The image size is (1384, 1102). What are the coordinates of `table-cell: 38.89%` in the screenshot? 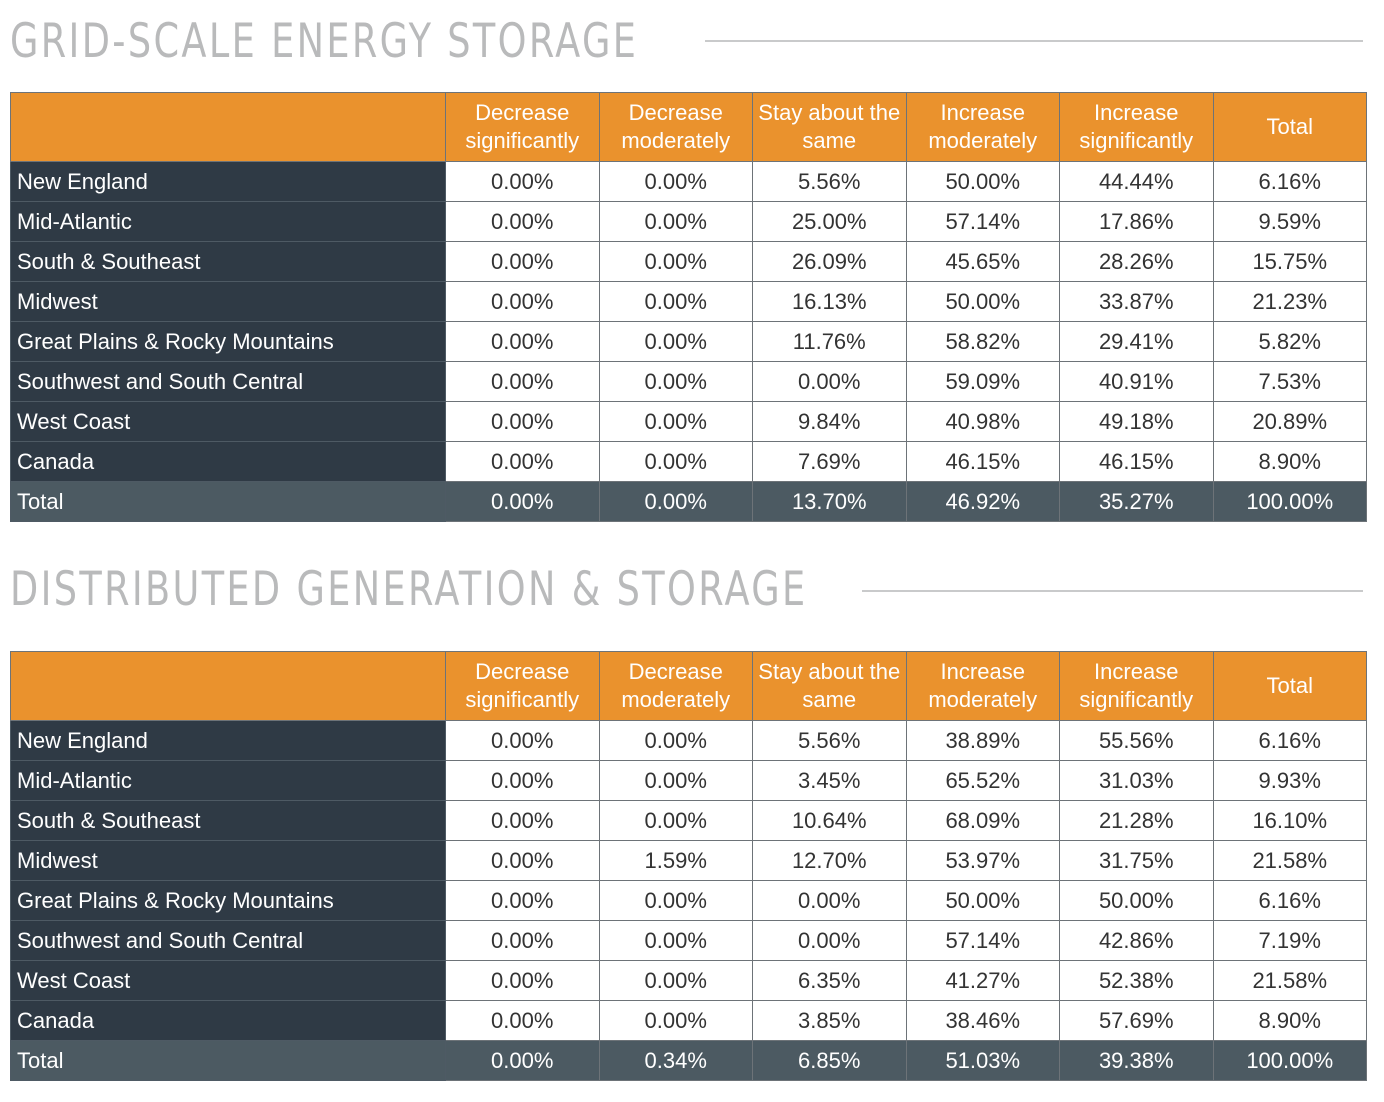 It's located at (982, 740).